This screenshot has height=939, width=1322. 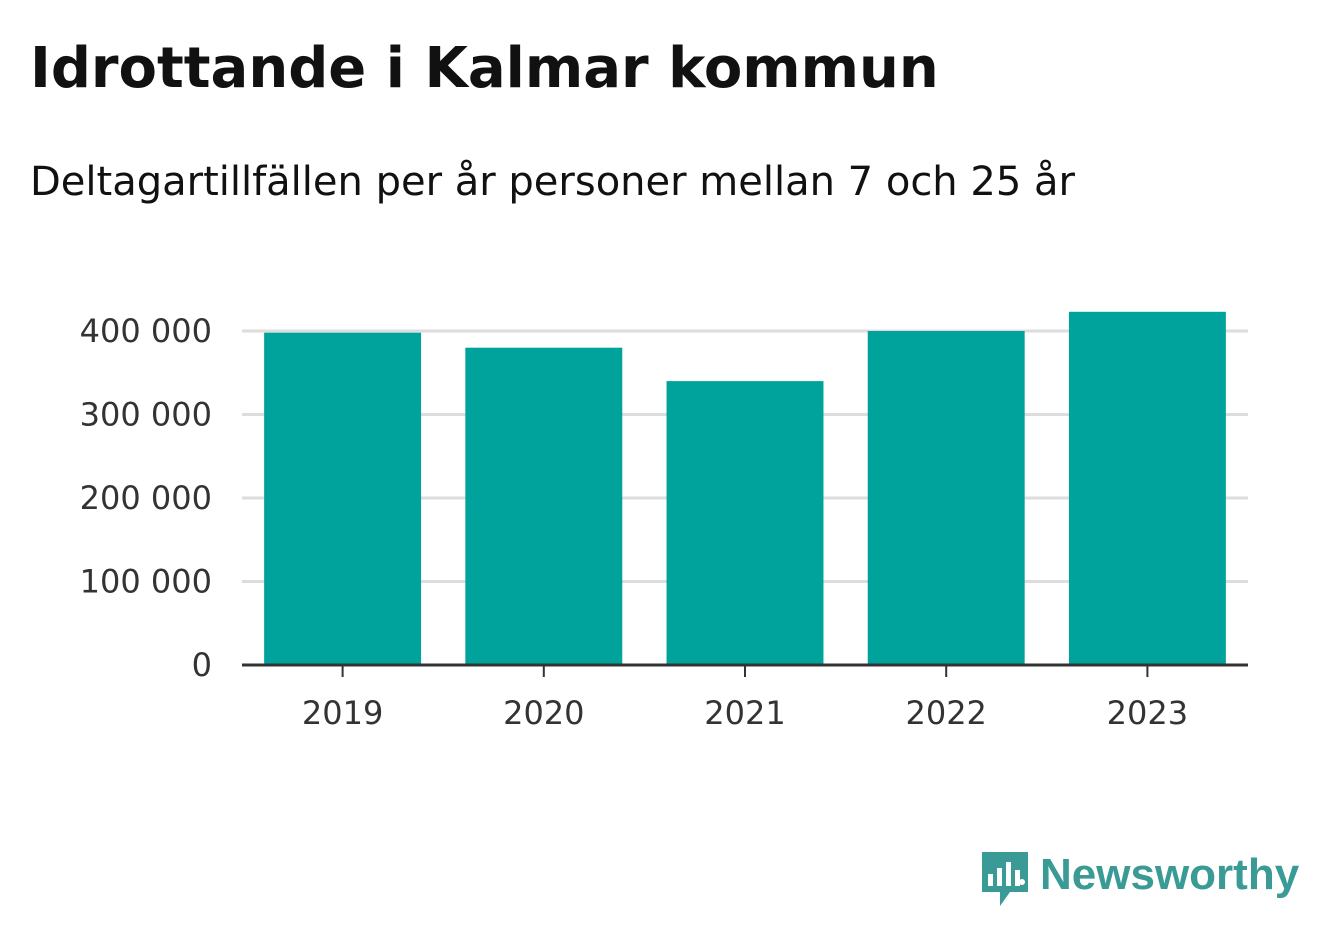 I want to click on y-tick-label: 100 000, so click(x=146, y=582).